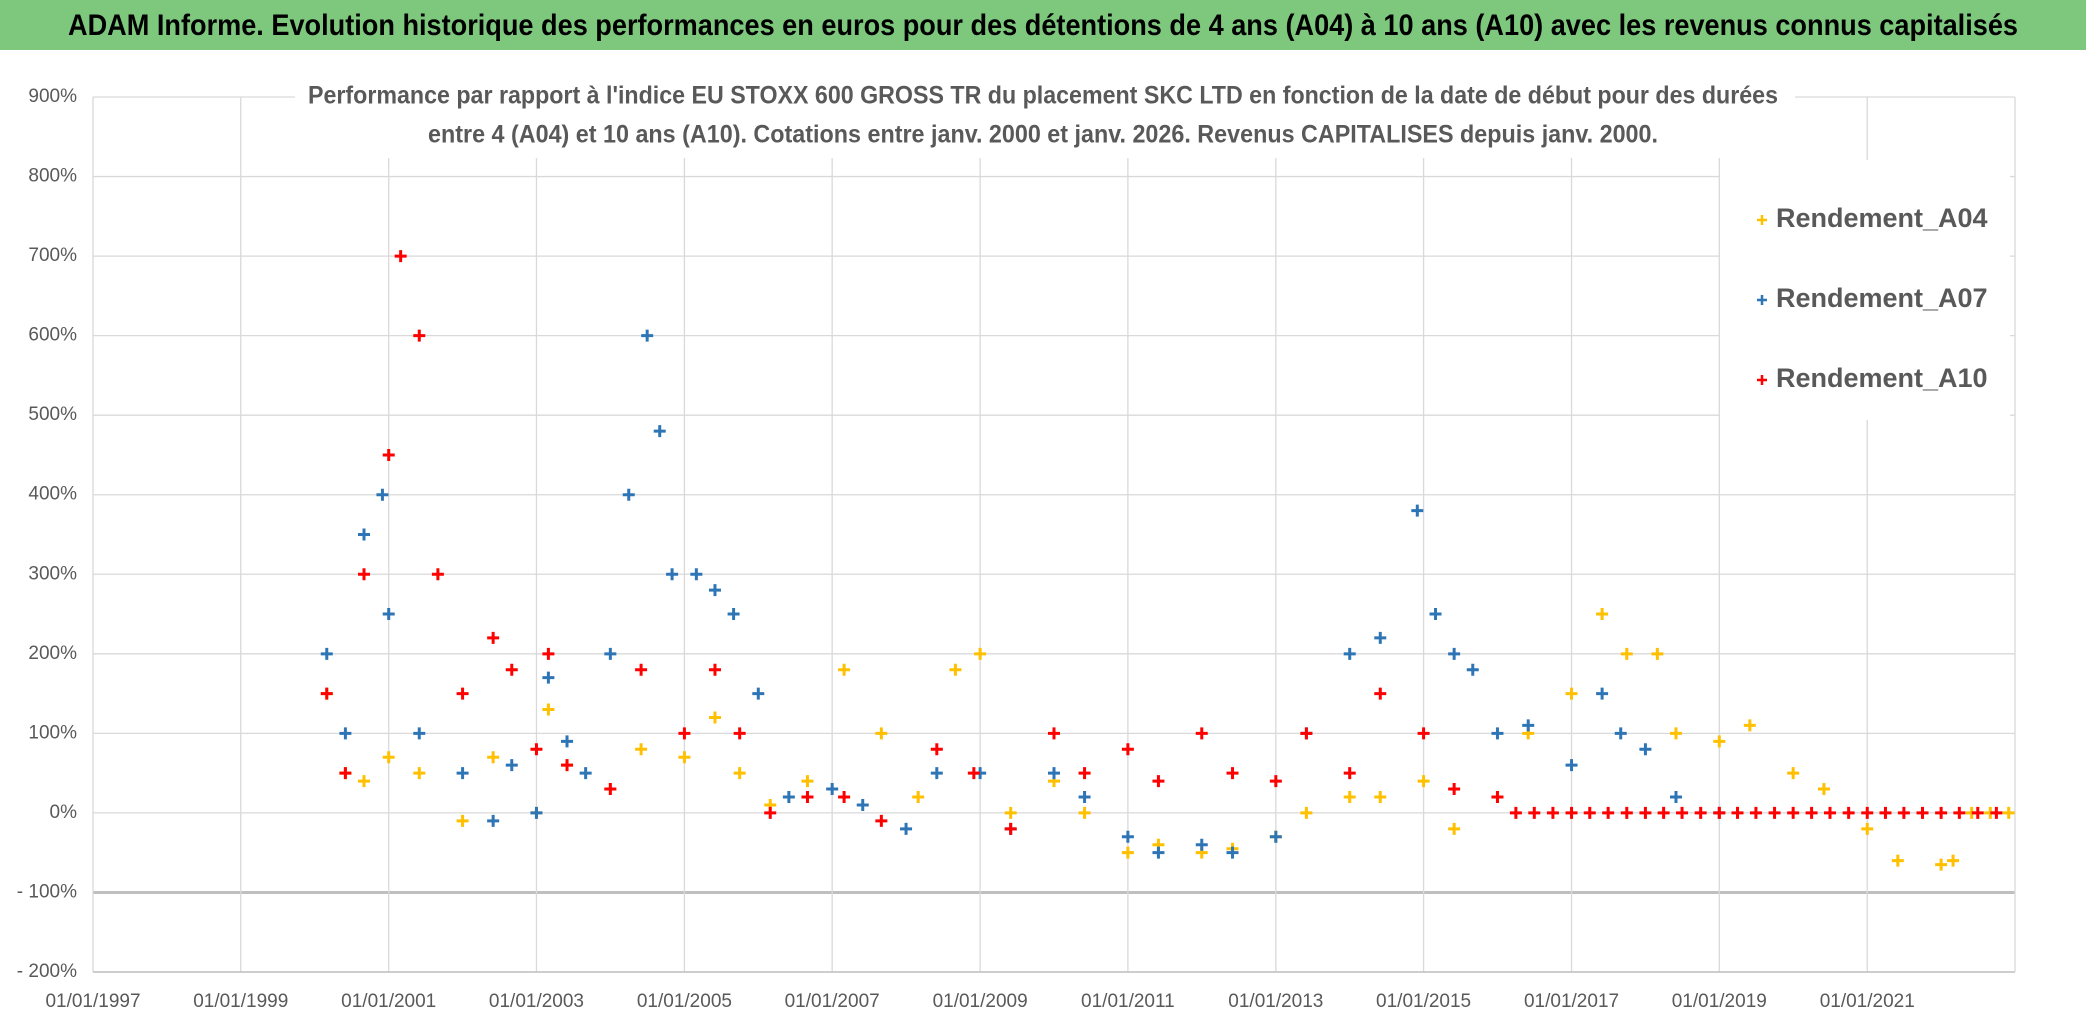 This screenshot has width=2086, height=1031. What do you see at coordinates (52, 176) in the screenshot?
I see `y-tick-label: 800%` at bounding box center [52, 176].